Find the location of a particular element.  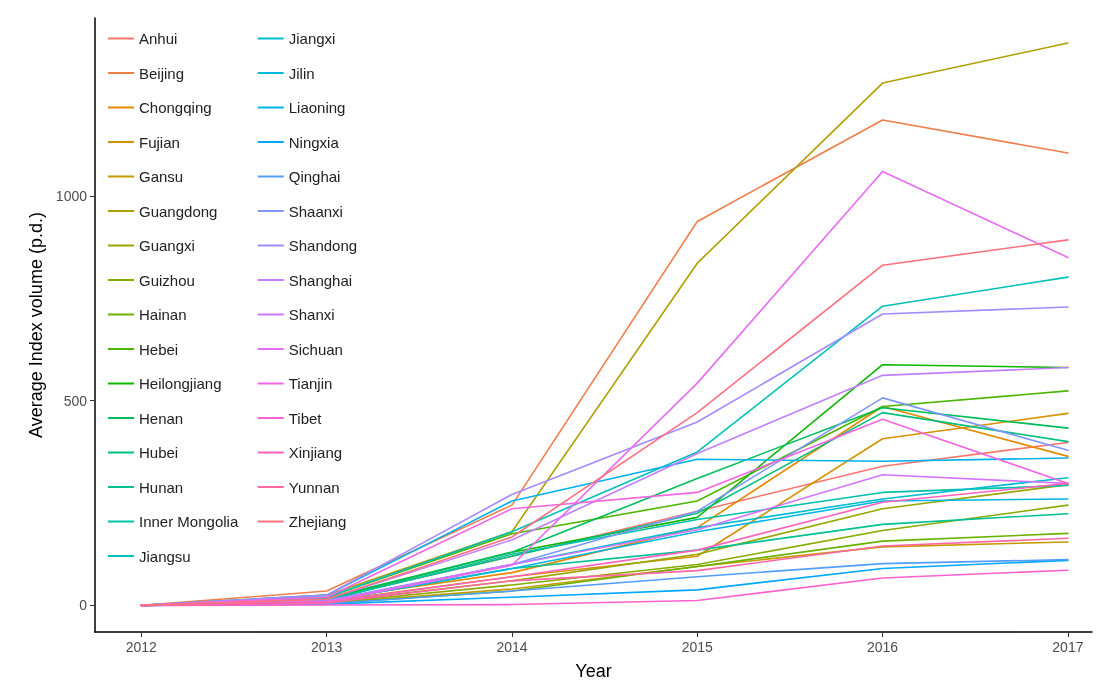

legend-label: Gansu is located at coordinates (161, 176).